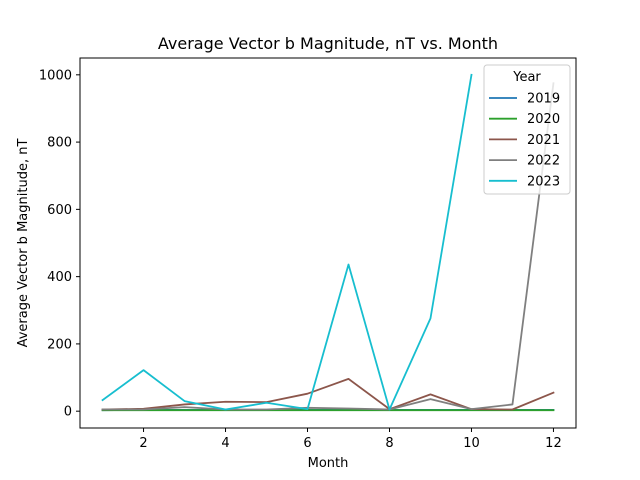 The width and height of the screenshot is (640, 480). What do you see at coordinates (68, 412) in the screenshot?
I see `y-tick-label: 0` at bounding box center [68, 412].